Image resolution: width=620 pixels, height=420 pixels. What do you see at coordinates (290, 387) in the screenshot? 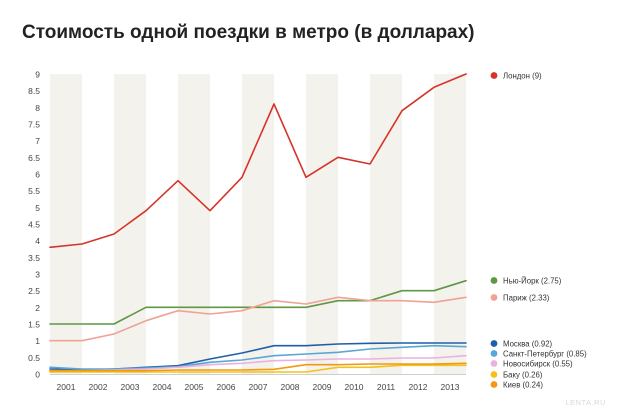
I see `x-tick-label: 2008` at bounding box center [290, 387].